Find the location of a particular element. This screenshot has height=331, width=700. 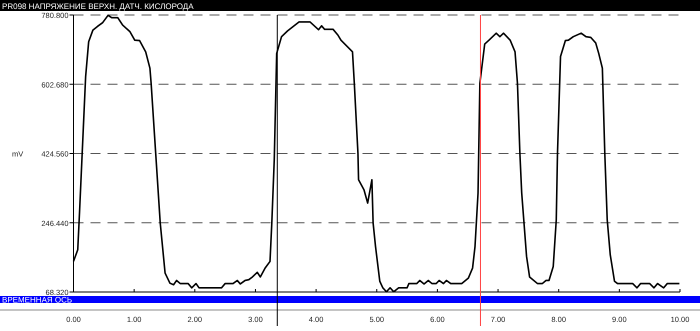

x-axis-title: ВРЕМЕННАЯ ОСЬ is located at coordinates (37, 300).